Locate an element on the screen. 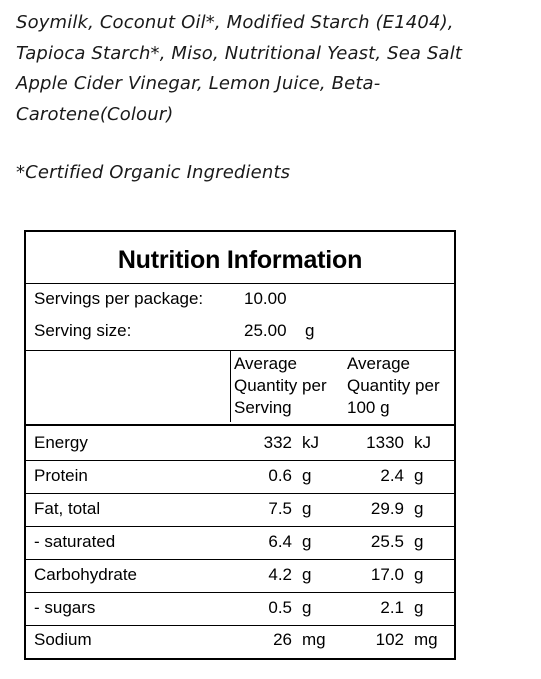 The width and height of the screenshot is (541, 679). per-100g-value: 25.5 is located at coordinates (387, 541).